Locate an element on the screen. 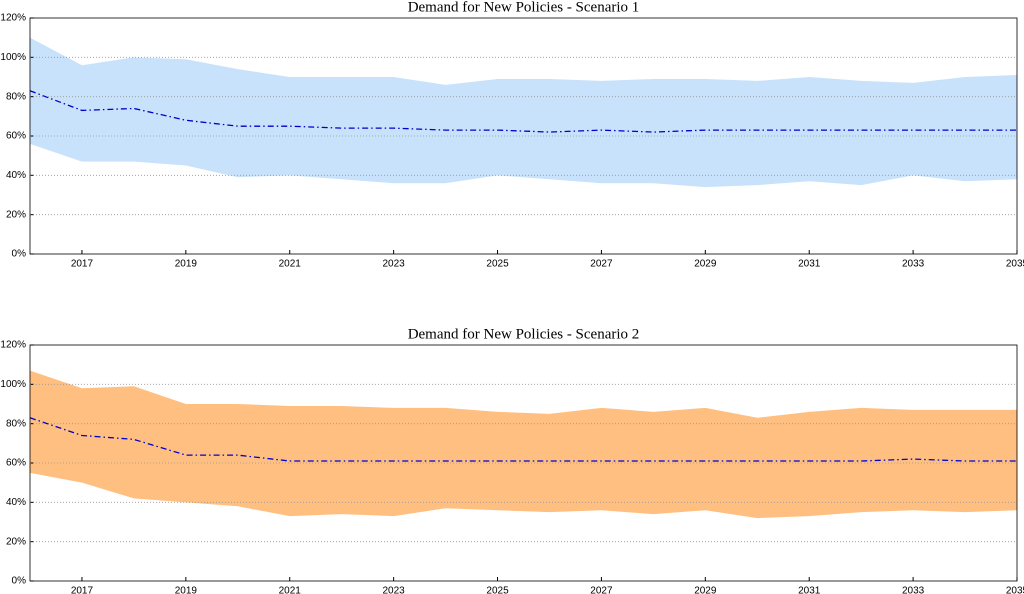 The image size is (1024, 594). chart-title: Demand for New Policies - Scenario 2 is located at coordinates (524, 334).